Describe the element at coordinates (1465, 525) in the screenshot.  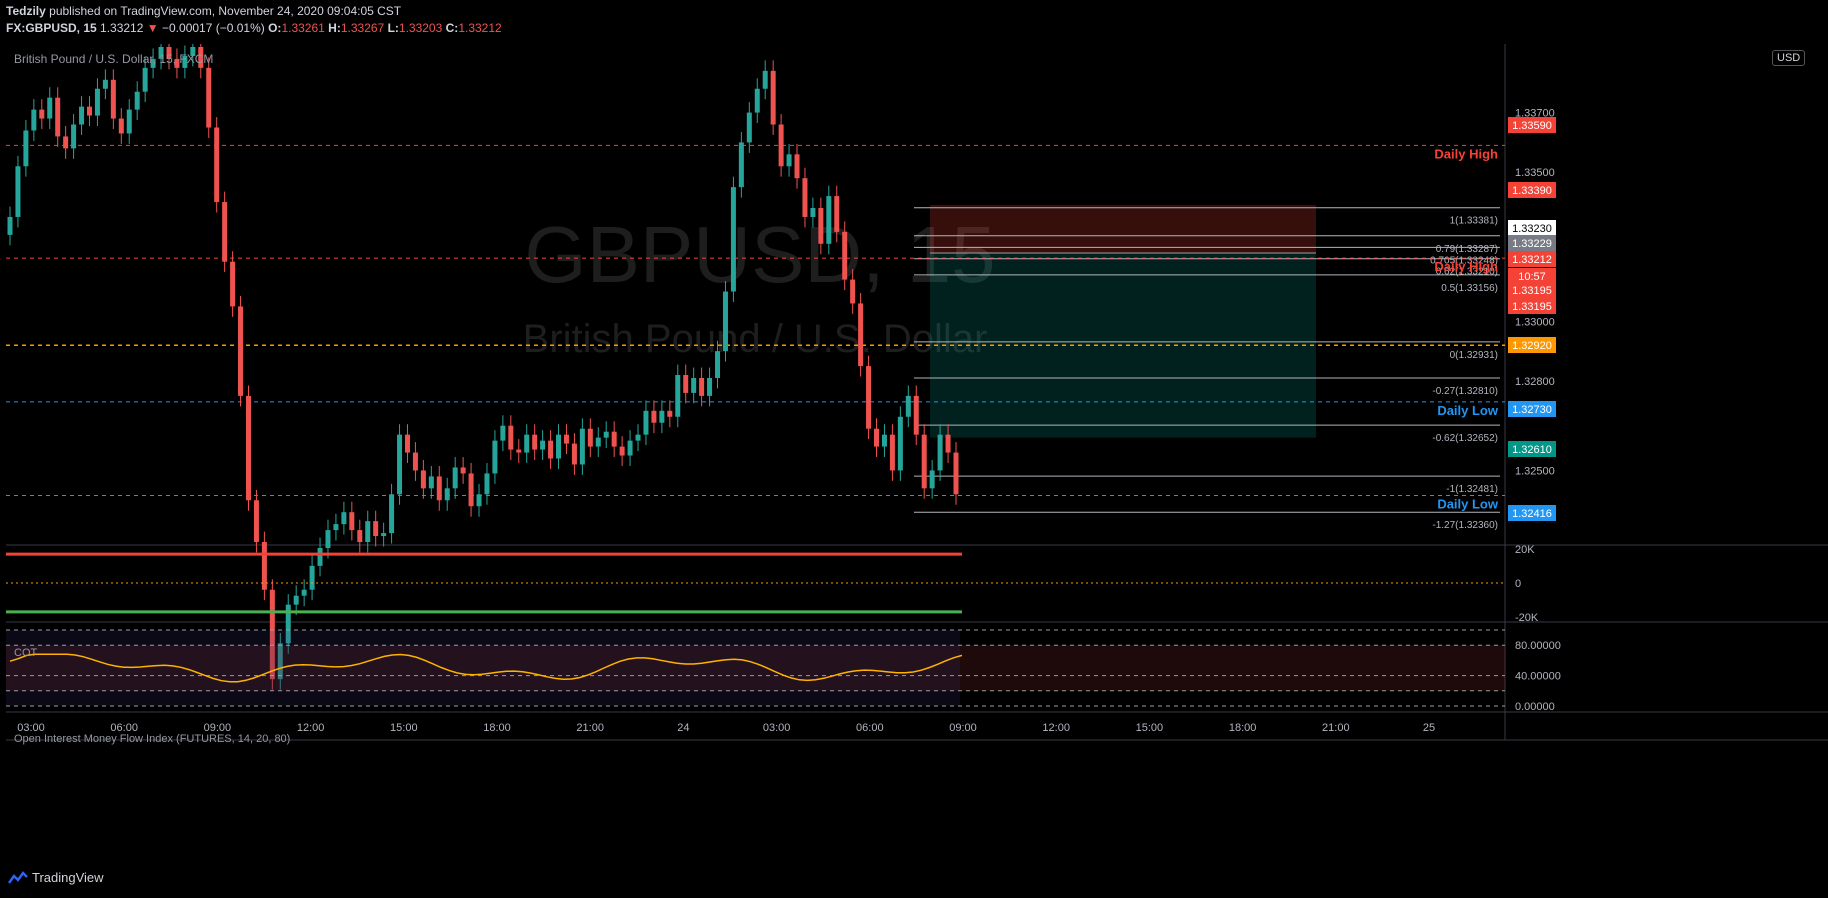
I see `fib-label: -1.27(1.32360)` at that location.